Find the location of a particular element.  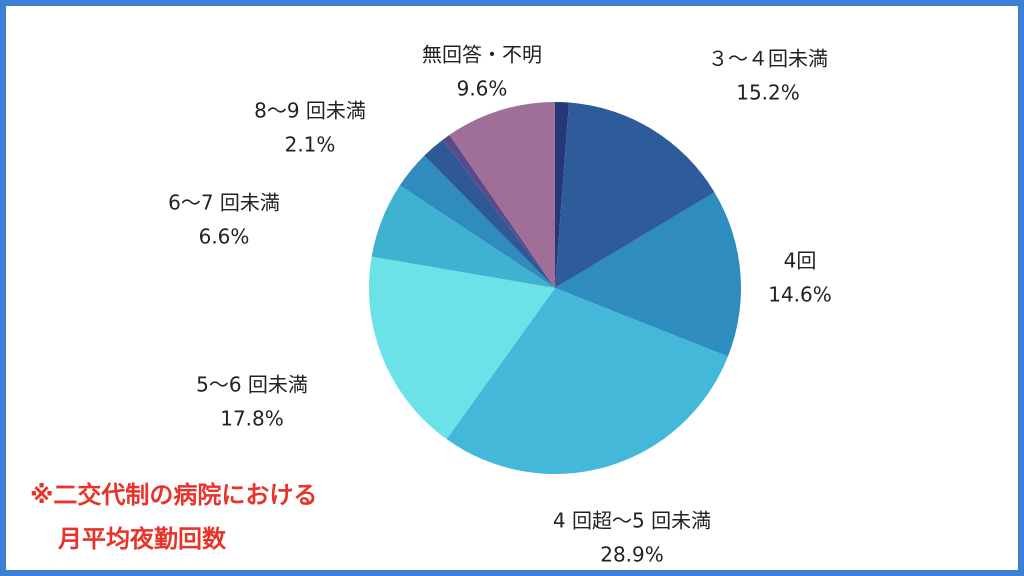

slice-value-label: 2.1% is located at coordinates (310, 145).